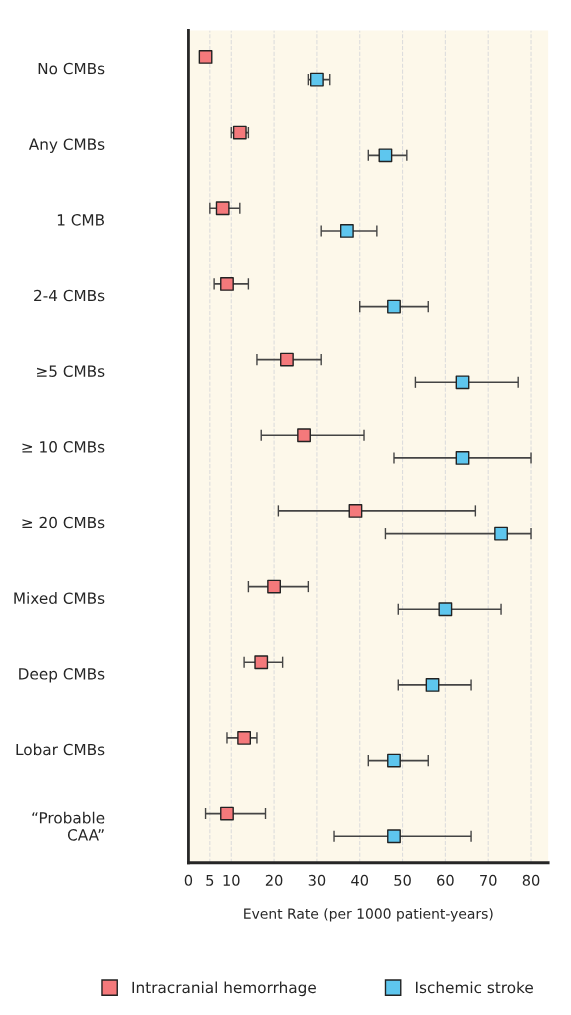  Describe the element at coordinates (62, 675) in the screenshot. I see `y-tick-label: Deep CMBs` at that location.